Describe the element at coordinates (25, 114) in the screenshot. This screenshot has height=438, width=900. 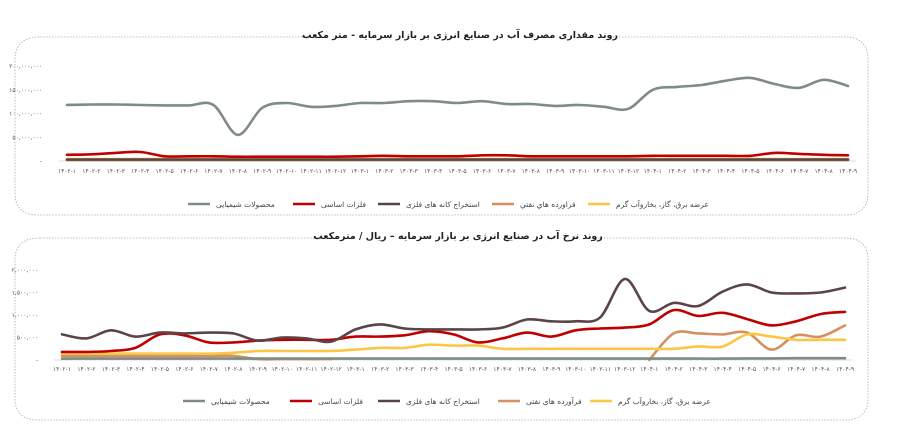
I see `y-tick-label: ۱۰۰,۰۰۰,۰۰۰` at that location.